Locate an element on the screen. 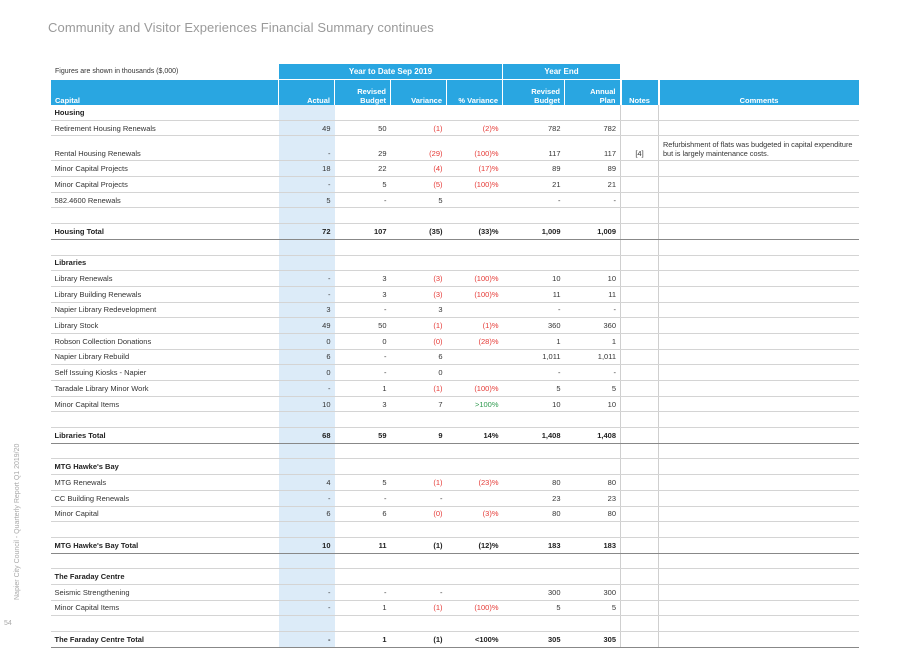 The height and width of the screenshot is (648, 906). section-row: Housing is located at coordinates (454, 113).